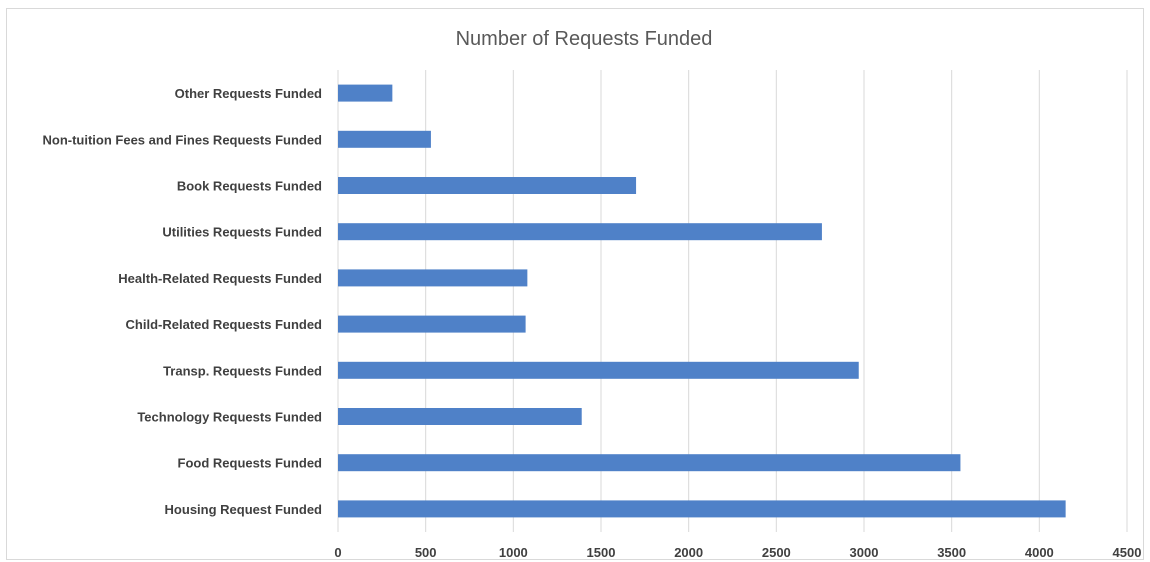  What do you see at coordinates (244, 509) in the screenshot?
I see `category-label: Housing Request Funded` at bounding box center [244, 509].